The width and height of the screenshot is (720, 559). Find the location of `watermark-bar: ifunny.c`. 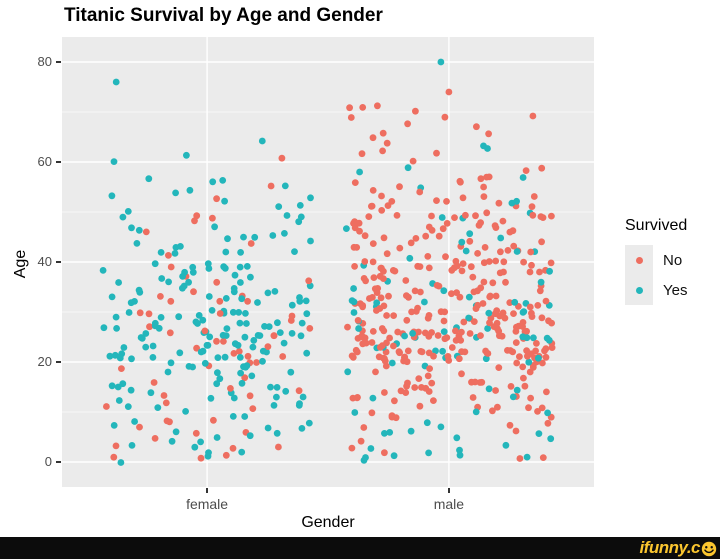

watermark-bar: ifunny.c is located at coordinates (360, 548).